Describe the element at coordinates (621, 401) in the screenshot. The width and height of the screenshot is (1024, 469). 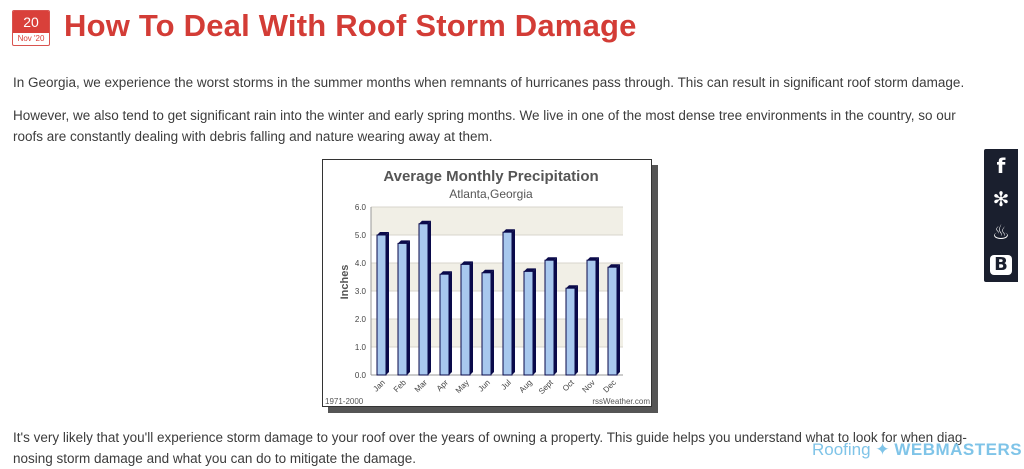
I see `chart-footer-right: rssWeather.com` at that location.